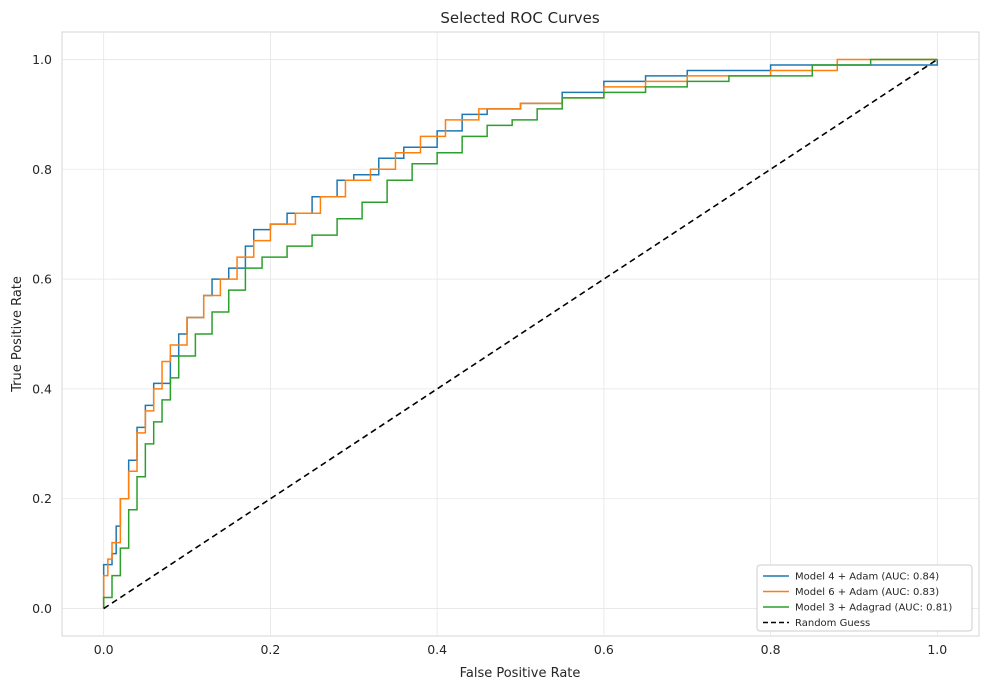  Describe the element at coordinates (42, 388) in the screenshot. I see `y-tick-label: 0.4` at that location.